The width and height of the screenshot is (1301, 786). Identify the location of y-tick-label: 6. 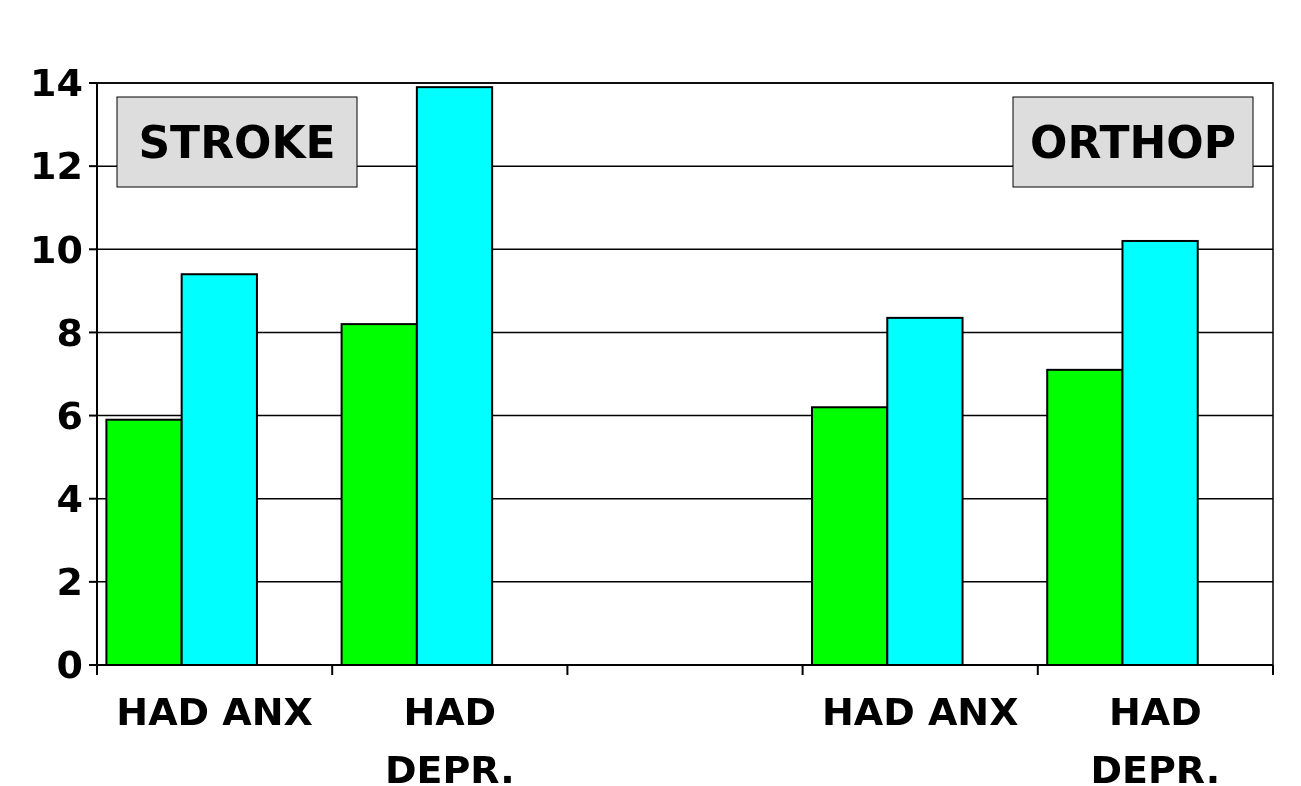
(69, 415).